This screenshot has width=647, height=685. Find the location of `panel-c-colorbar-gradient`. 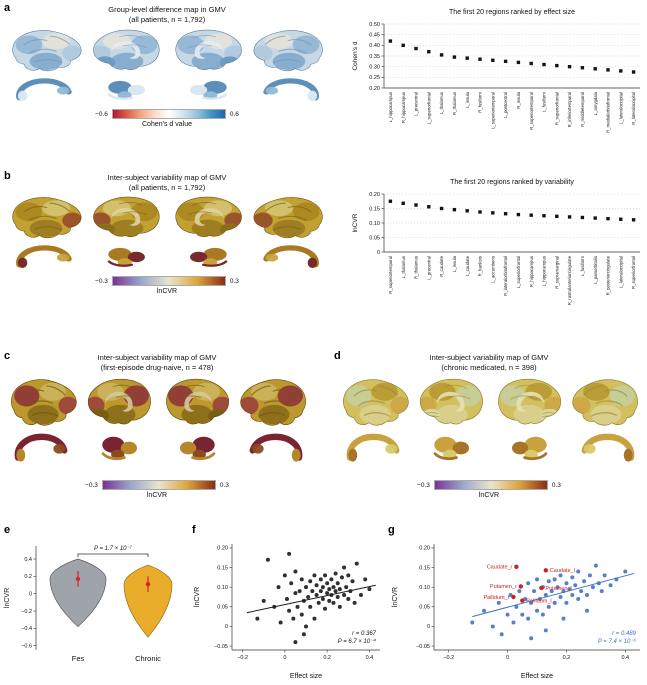

panel-c-colorbar-gradient is located at coordinates (158, 485).